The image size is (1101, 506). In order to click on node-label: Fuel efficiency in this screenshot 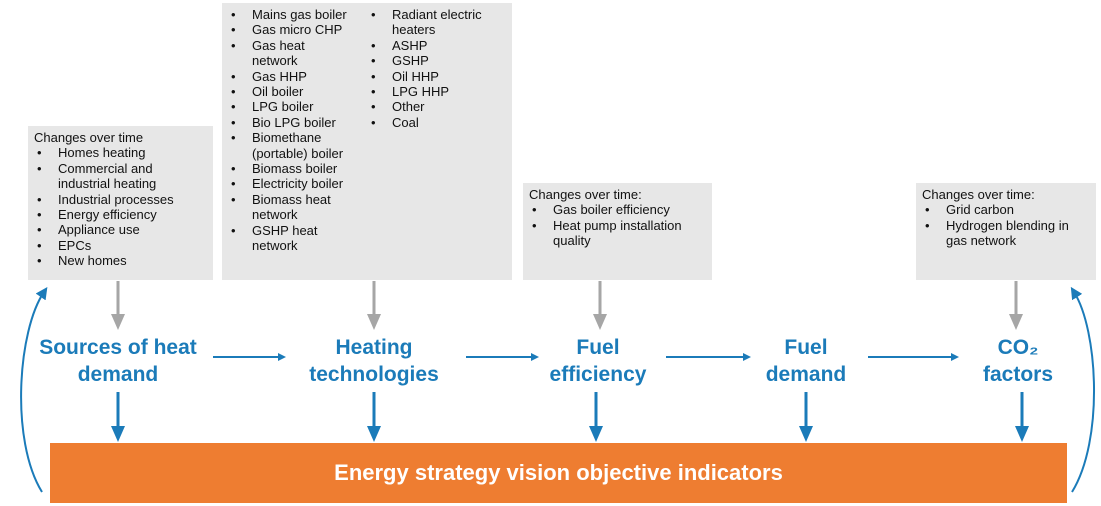, I will do `click(598, 361)`.